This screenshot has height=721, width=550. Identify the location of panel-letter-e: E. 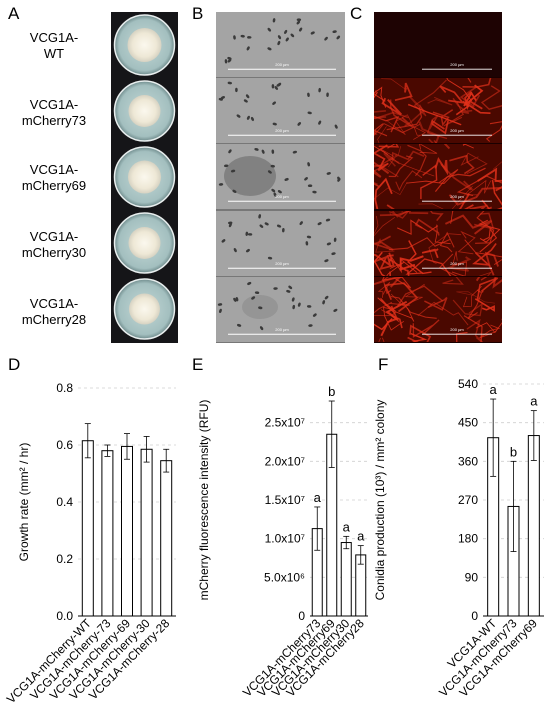
(198, 364).